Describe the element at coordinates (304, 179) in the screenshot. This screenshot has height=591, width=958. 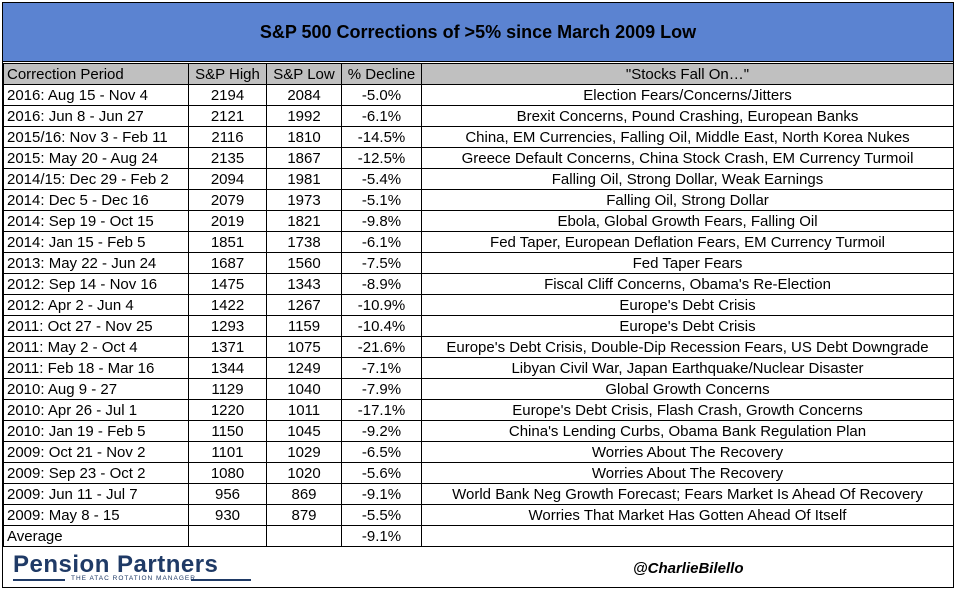
I see `cell-sp-low: 1981` at that location.